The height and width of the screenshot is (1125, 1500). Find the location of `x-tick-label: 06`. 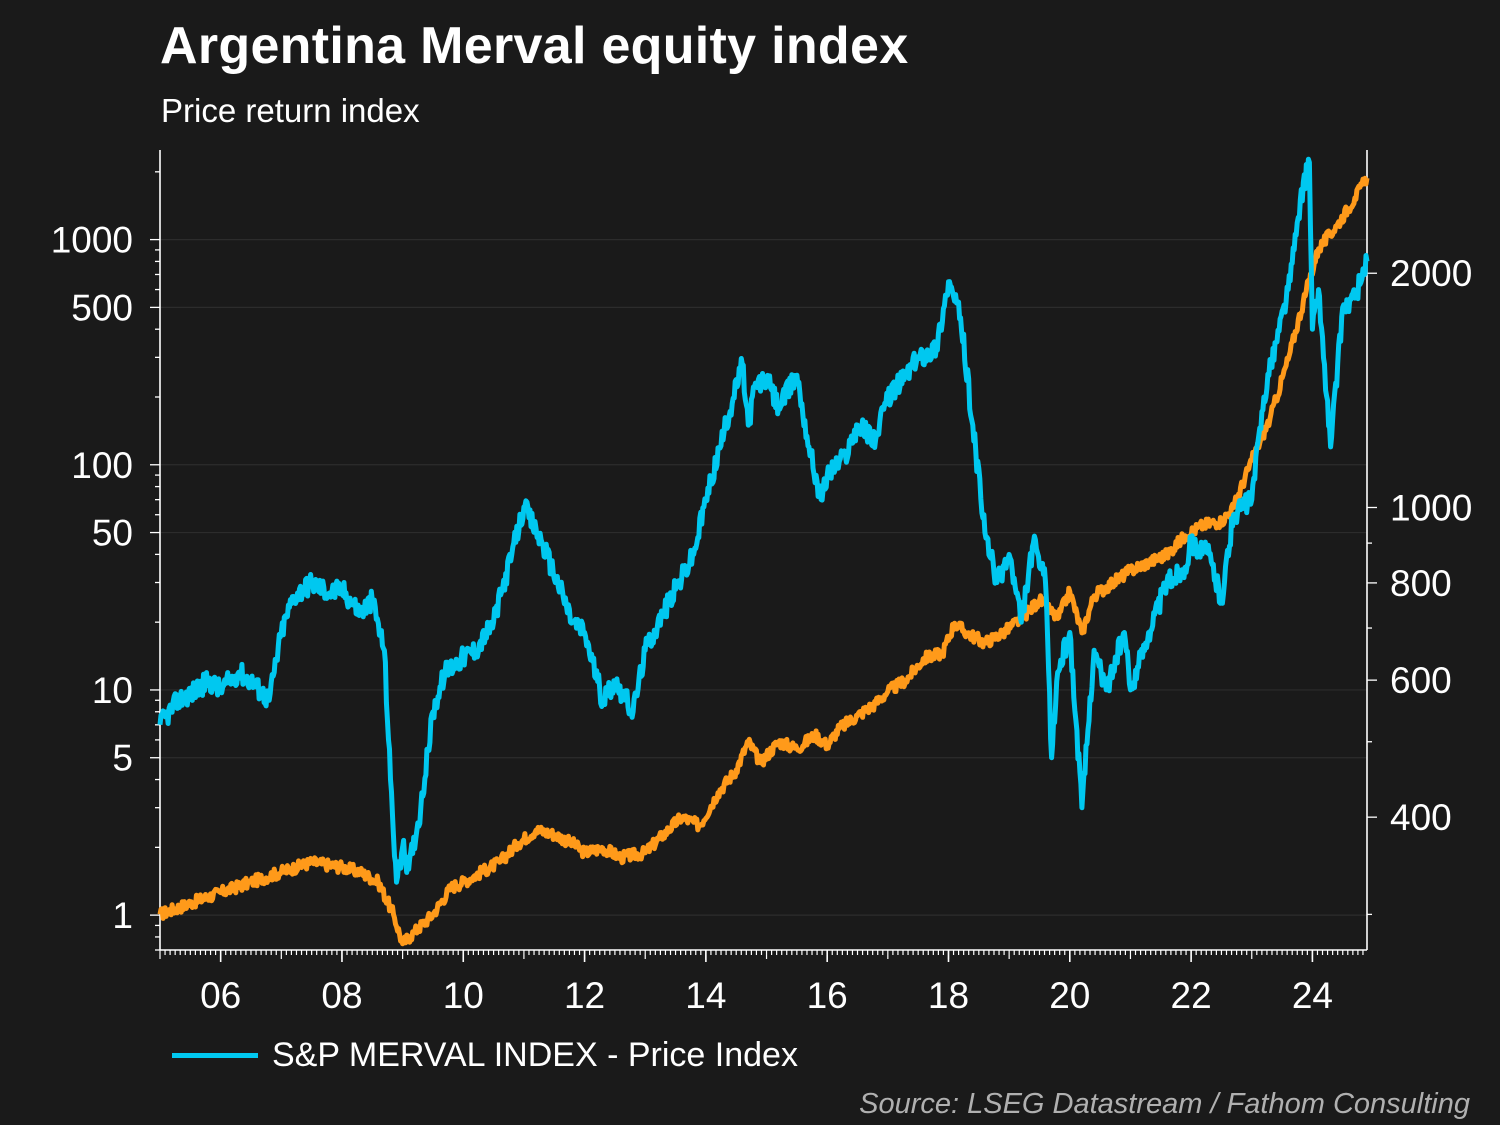

x-tick-label: 06 is located at coordinates (220, 995).